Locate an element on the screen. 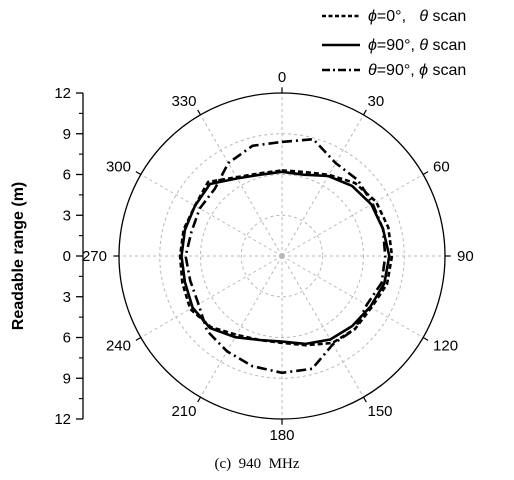 The width and height of the screenshot is (514, 480). angle-tick-label: 330 is located at coordinates (183, 101).